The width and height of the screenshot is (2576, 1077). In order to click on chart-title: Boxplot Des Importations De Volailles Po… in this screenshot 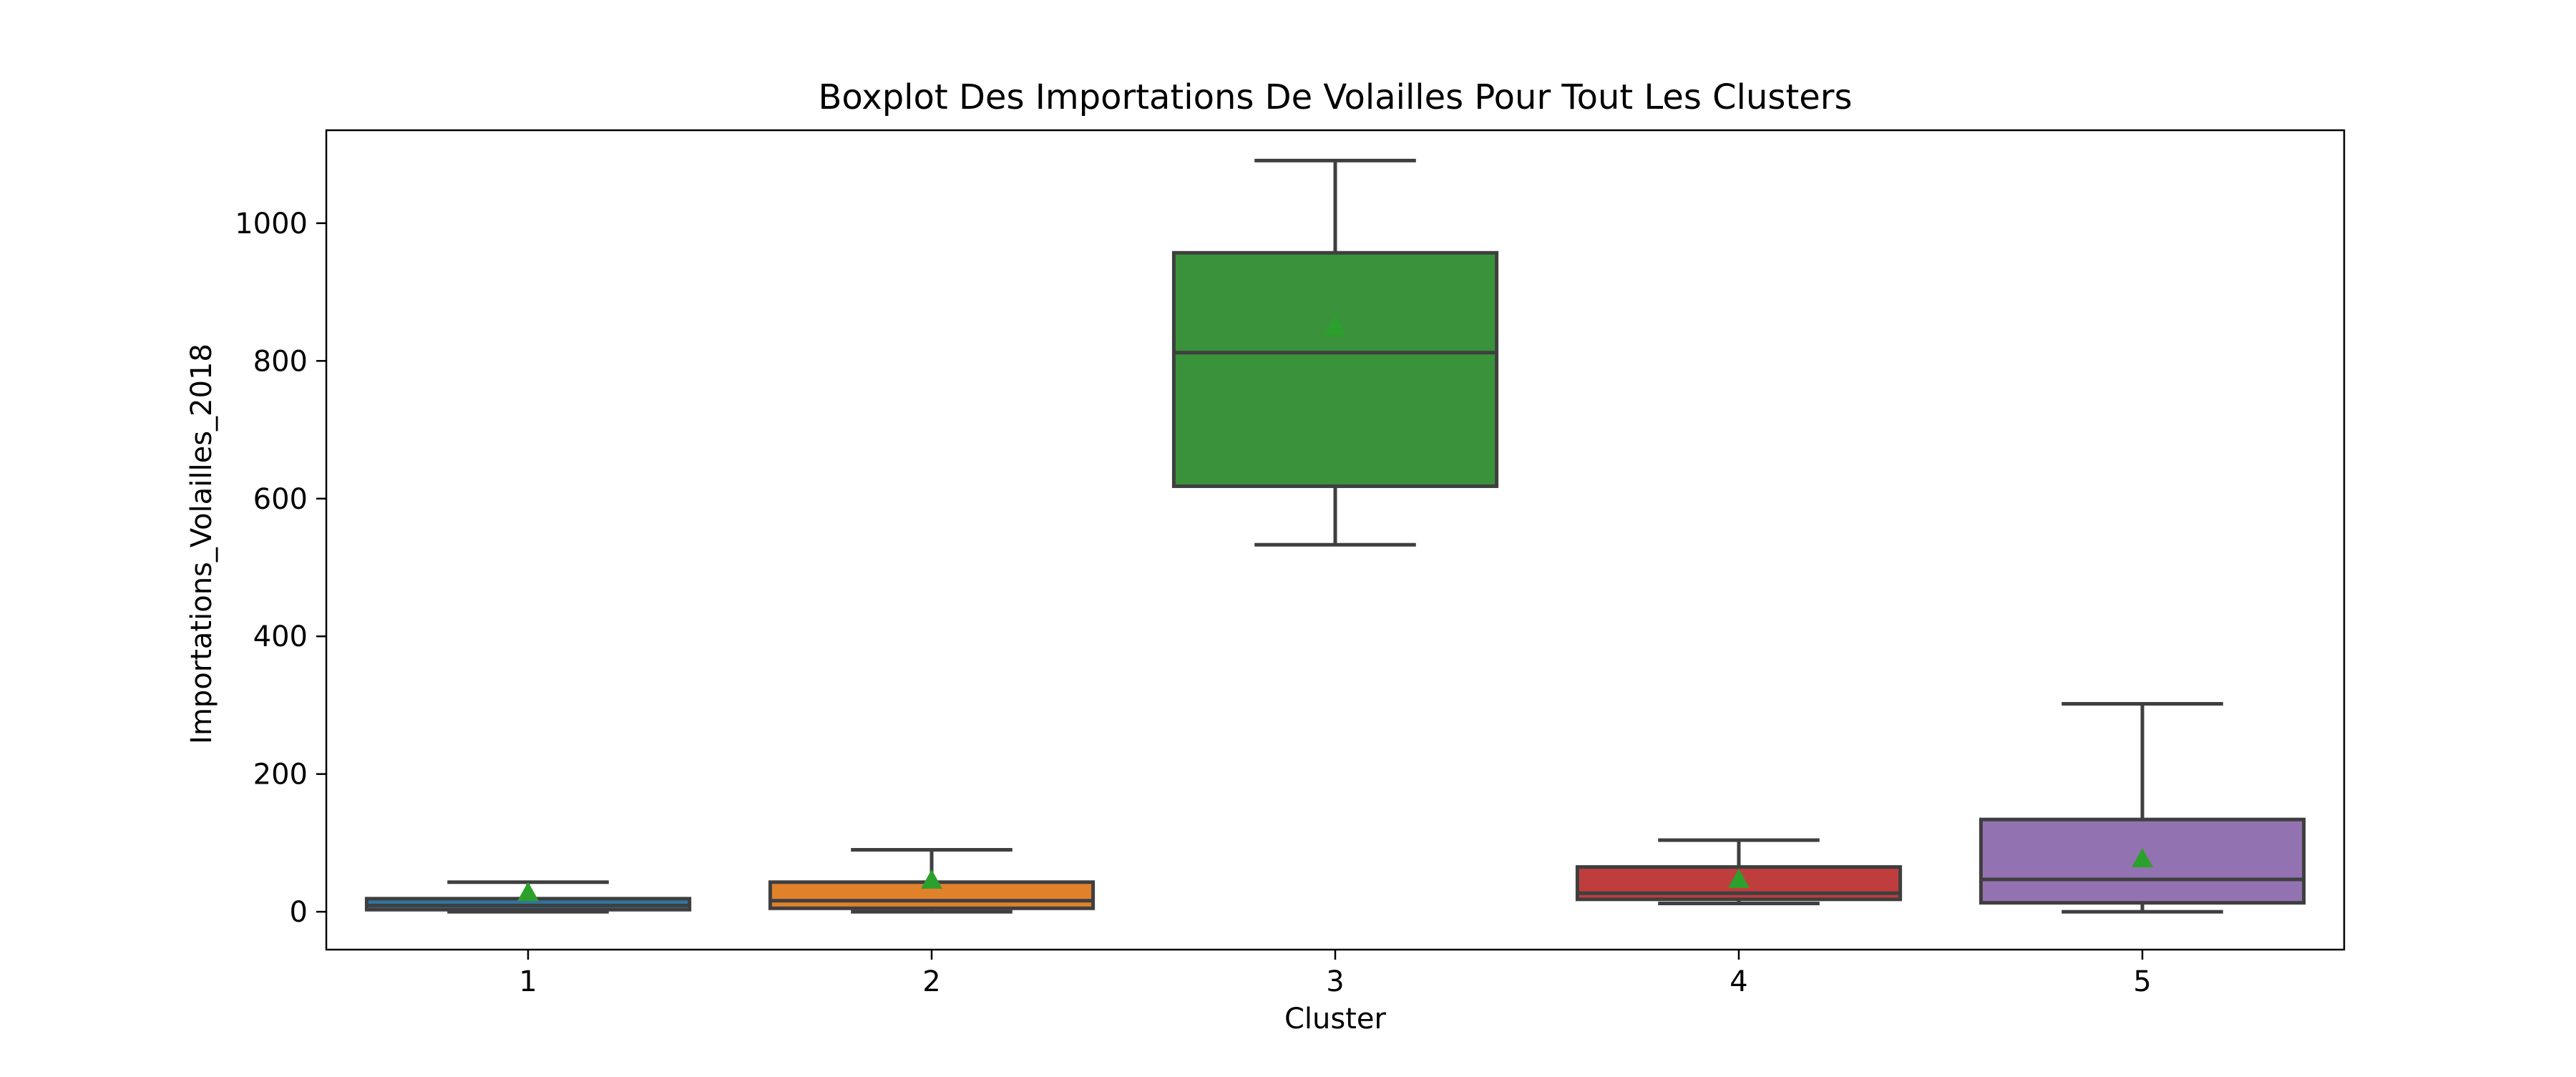, I will do `click(1335, 97)`.